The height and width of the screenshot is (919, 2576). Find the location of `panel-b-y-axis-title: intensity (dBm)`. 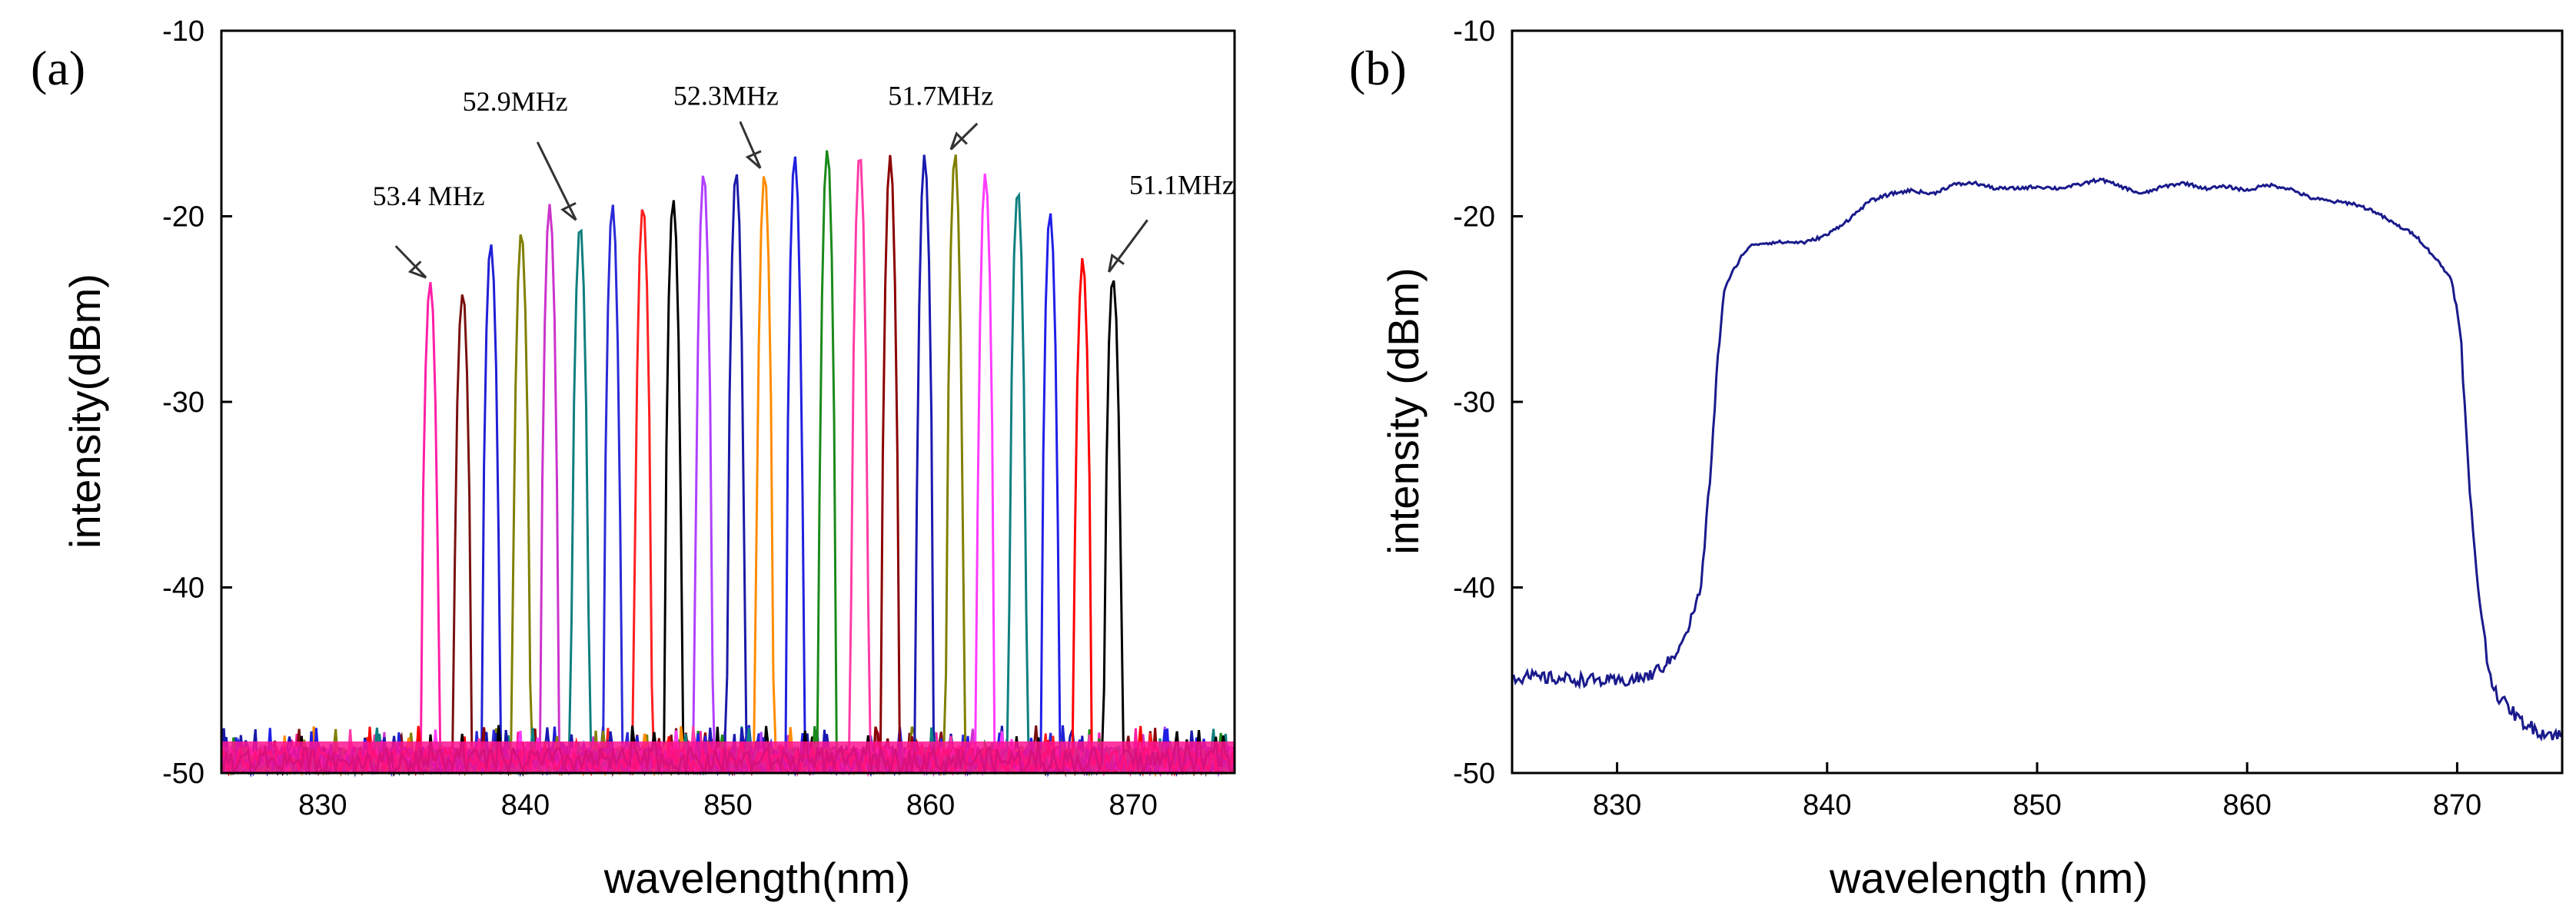

panel-b-y-axis-title: intensity (dBm) is located at coordinates (1403, 410).